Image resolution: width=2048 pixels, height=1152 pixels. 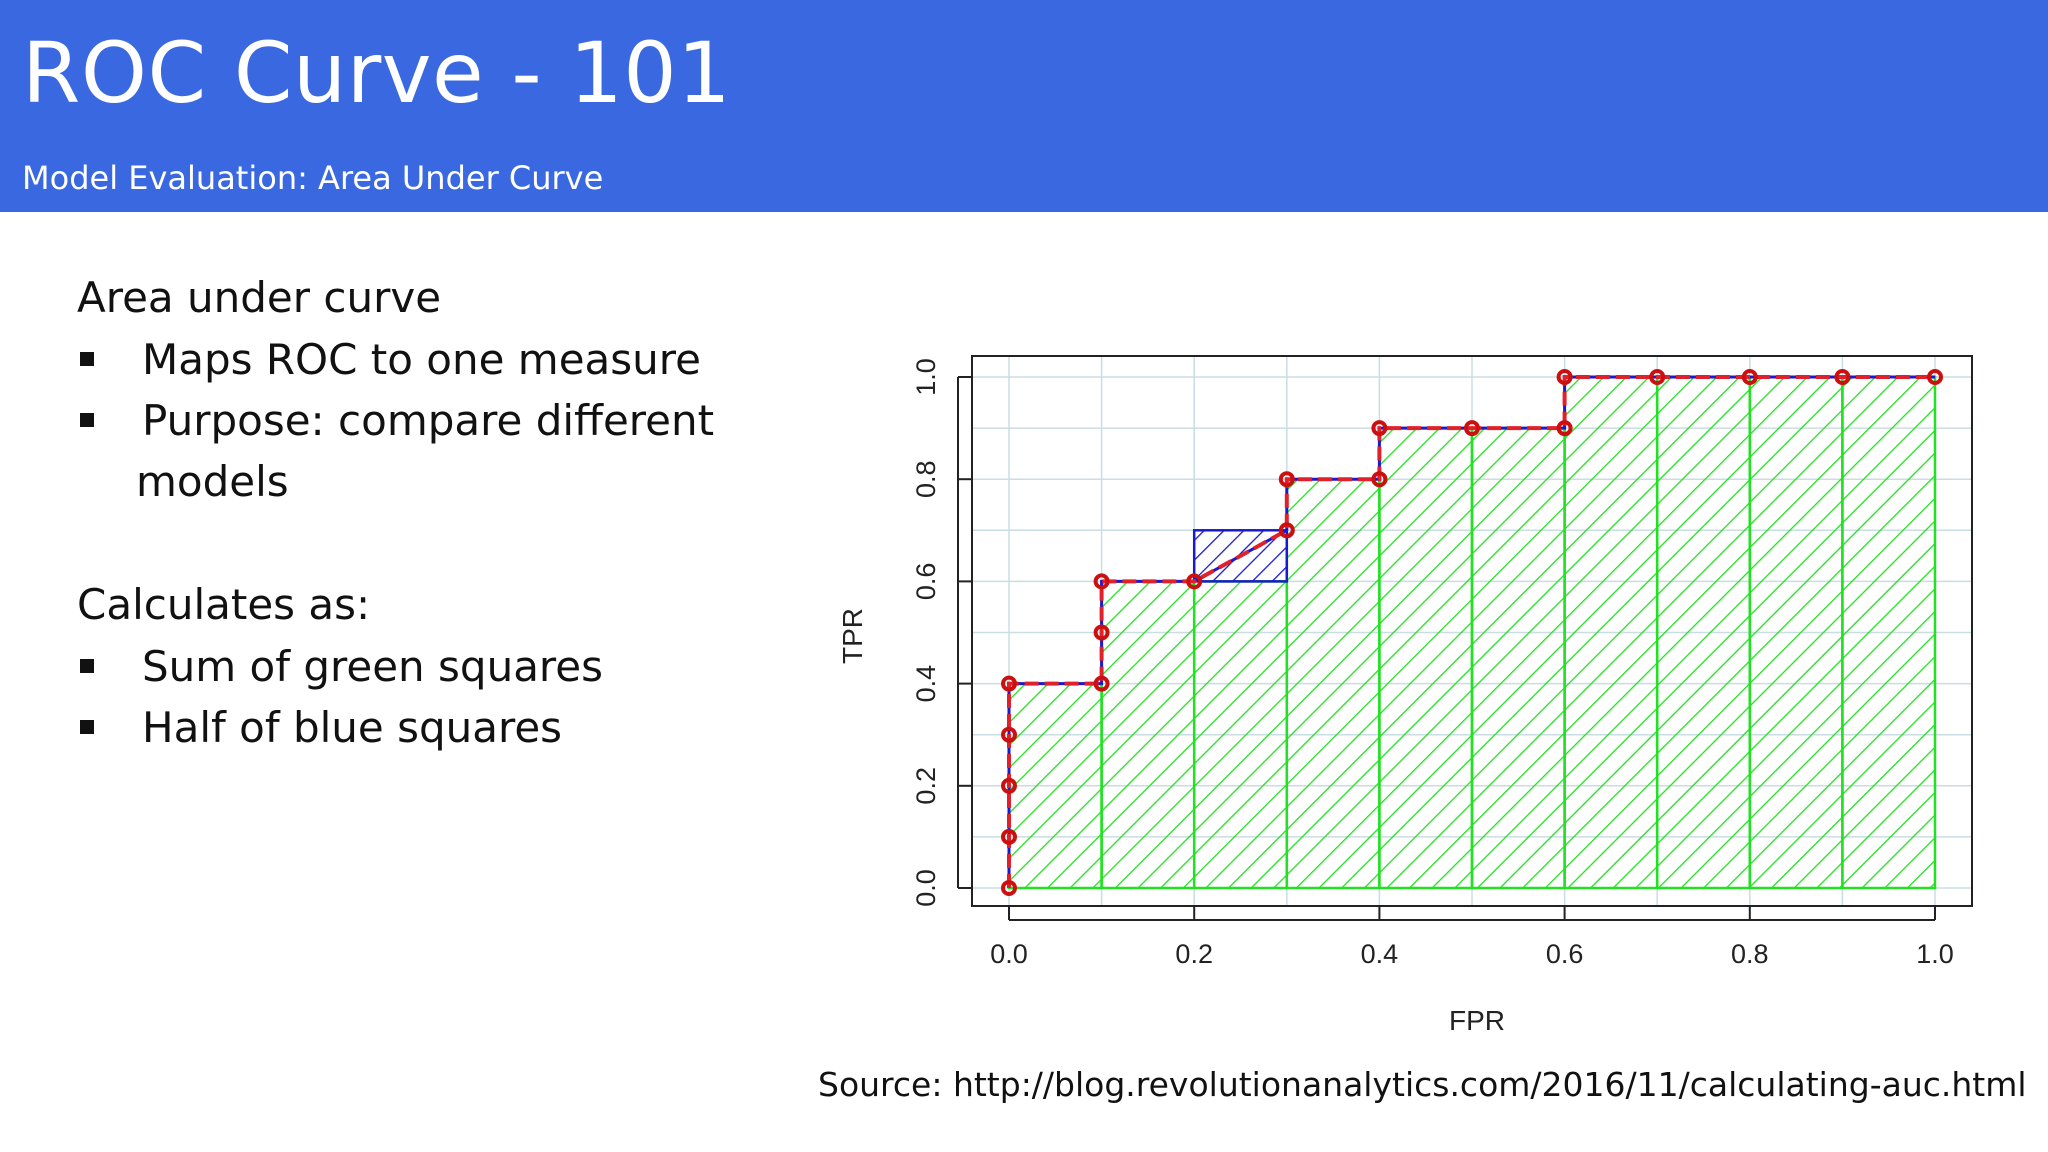 I want to click on y-tick-label: 0.2, so click(x=926, y=786).